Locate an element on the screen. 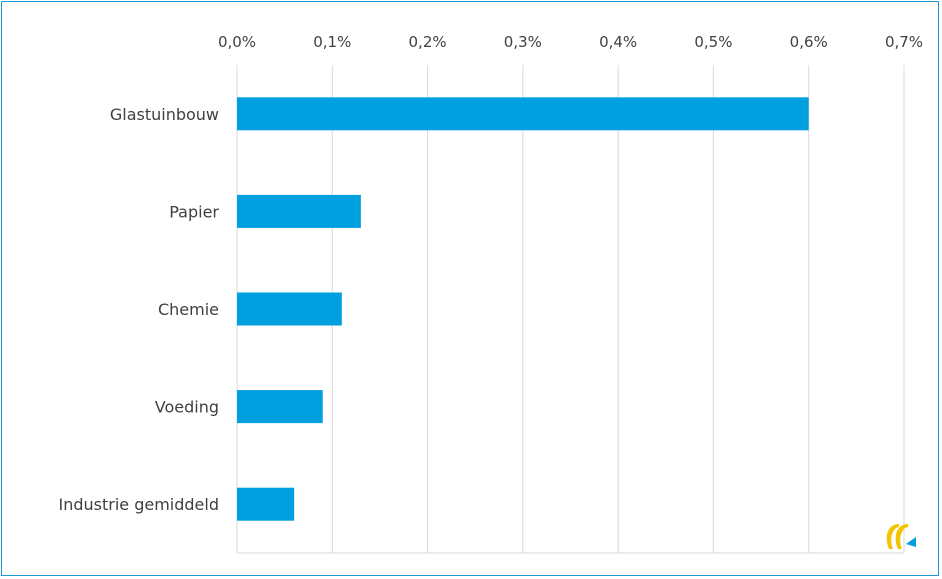  category-label: Industrie gemiddeld is located at coordinates (138, 504).